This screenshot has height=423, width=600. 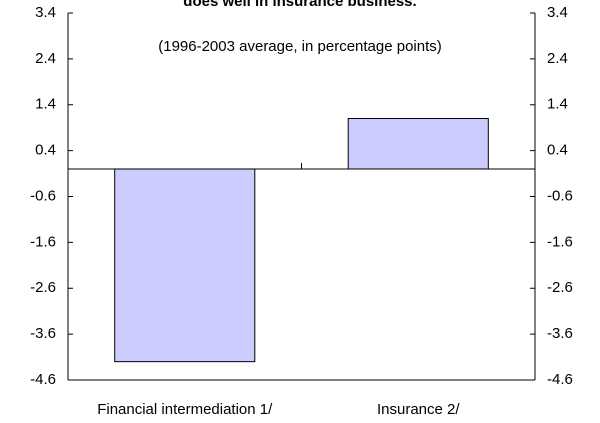 I want to click on y-tick-label: -0.6, so click(x=43, y=195).